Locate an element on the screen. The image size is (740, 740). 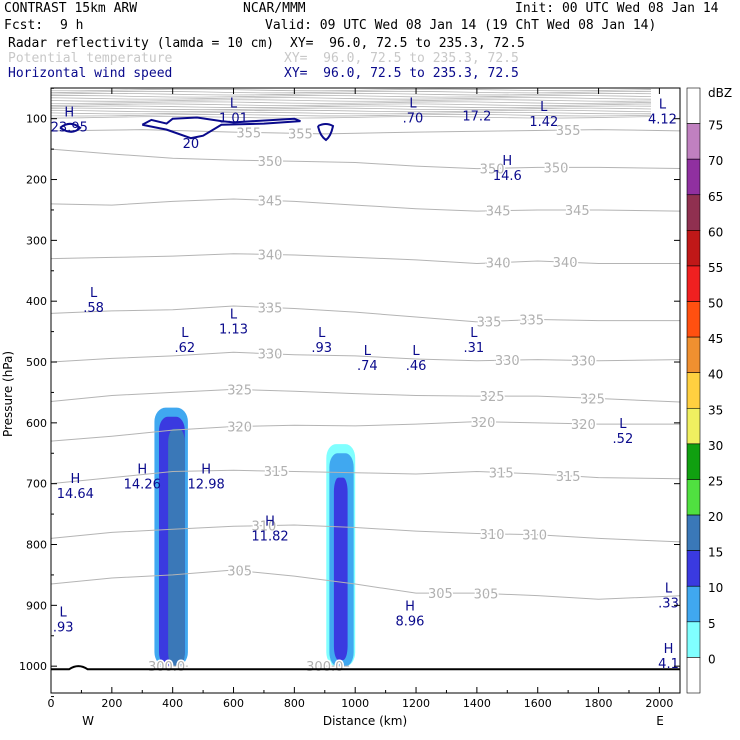
x-tick-label-600: 600 is located at coordinates (233, 703).